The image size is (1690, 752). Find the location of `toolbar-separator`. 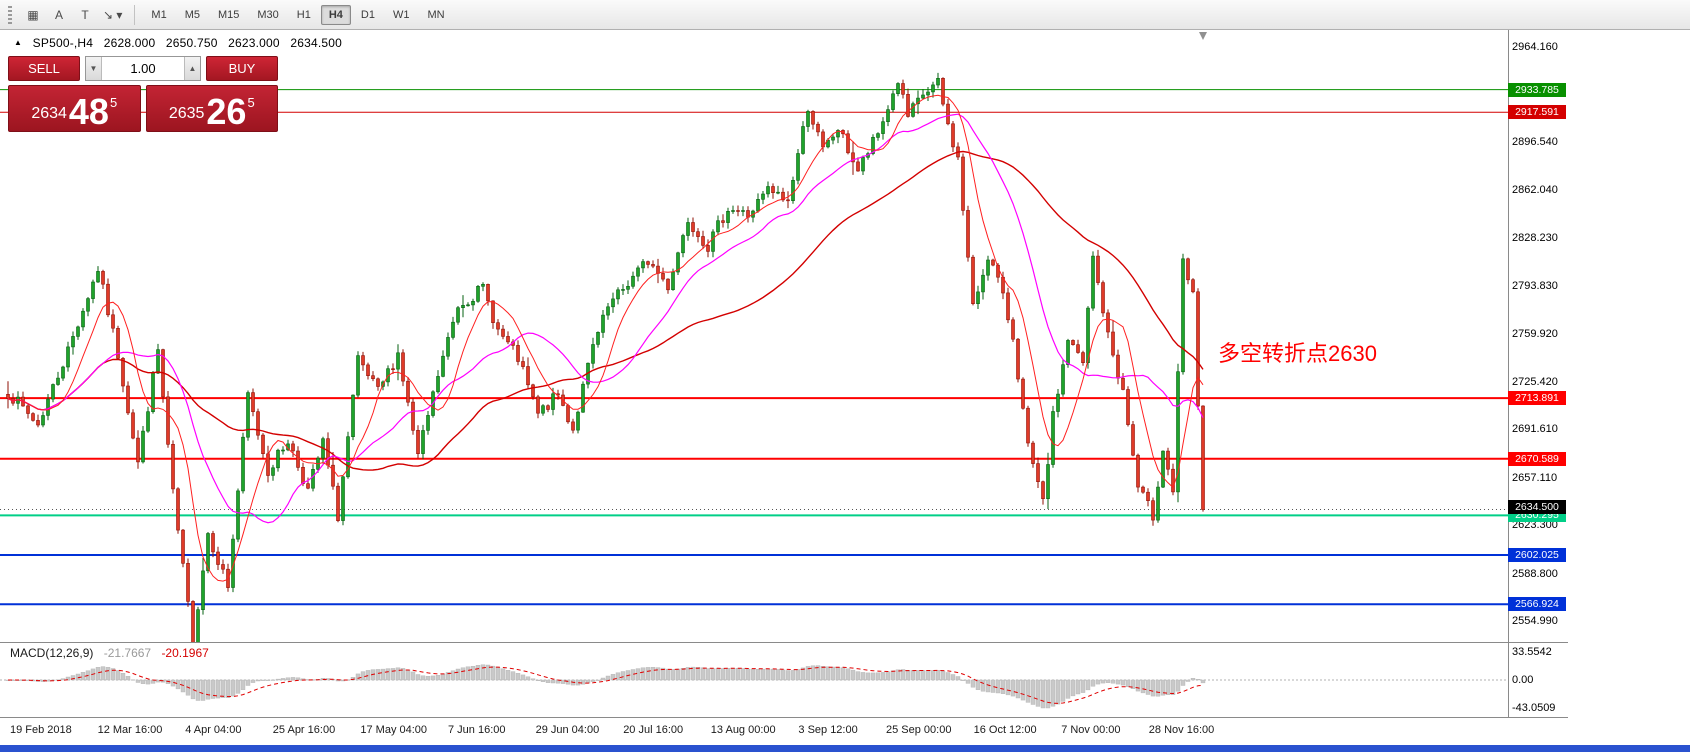

toolbar-separator is located at coordinates (135, 14).